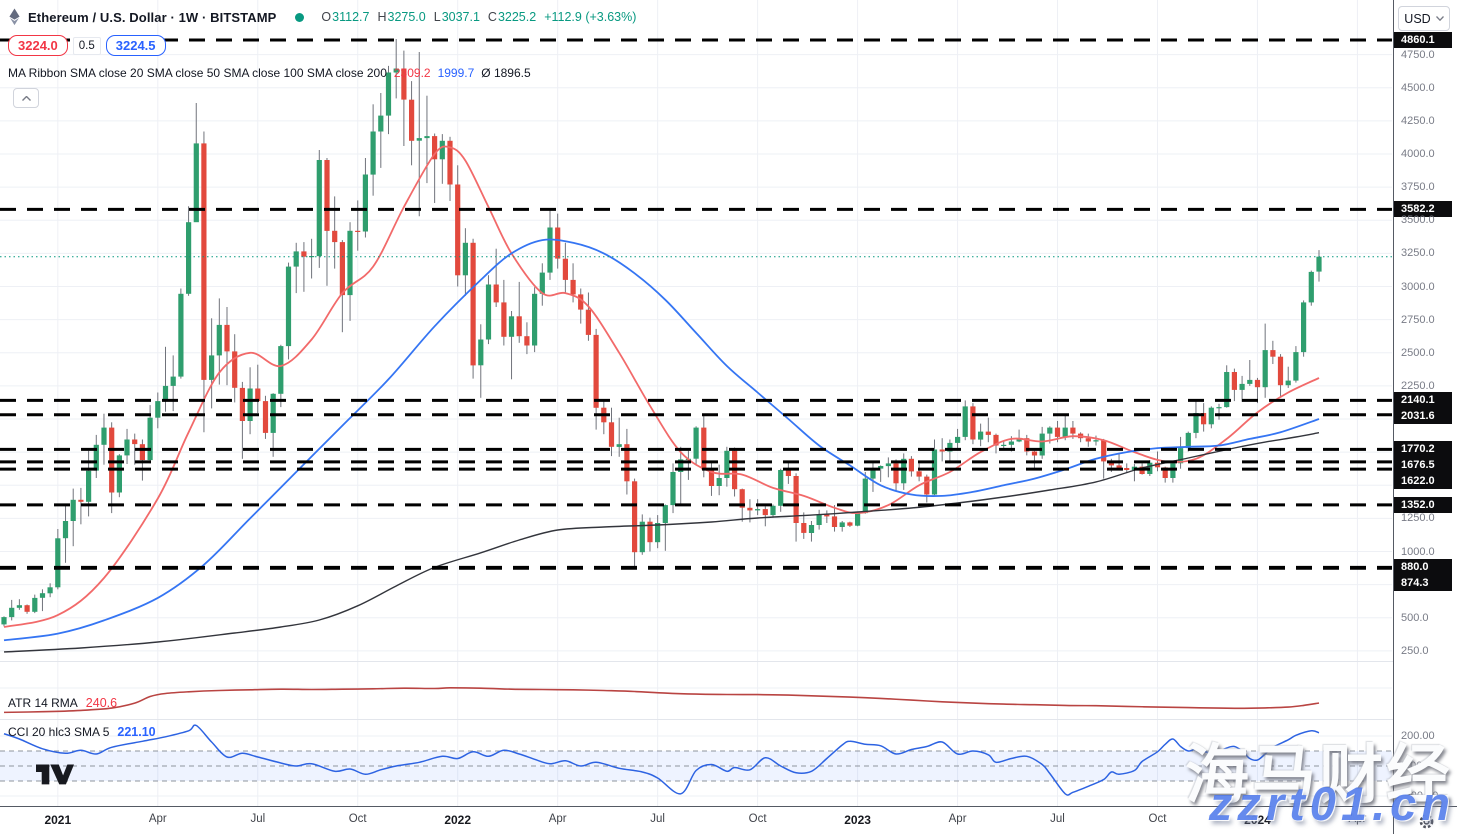 The width and height of the screenshot is (1457, 834). Describe the element at coordinates (1423, 209) in the screenshot. I see `price-level-tag: 3582.2` at that location.